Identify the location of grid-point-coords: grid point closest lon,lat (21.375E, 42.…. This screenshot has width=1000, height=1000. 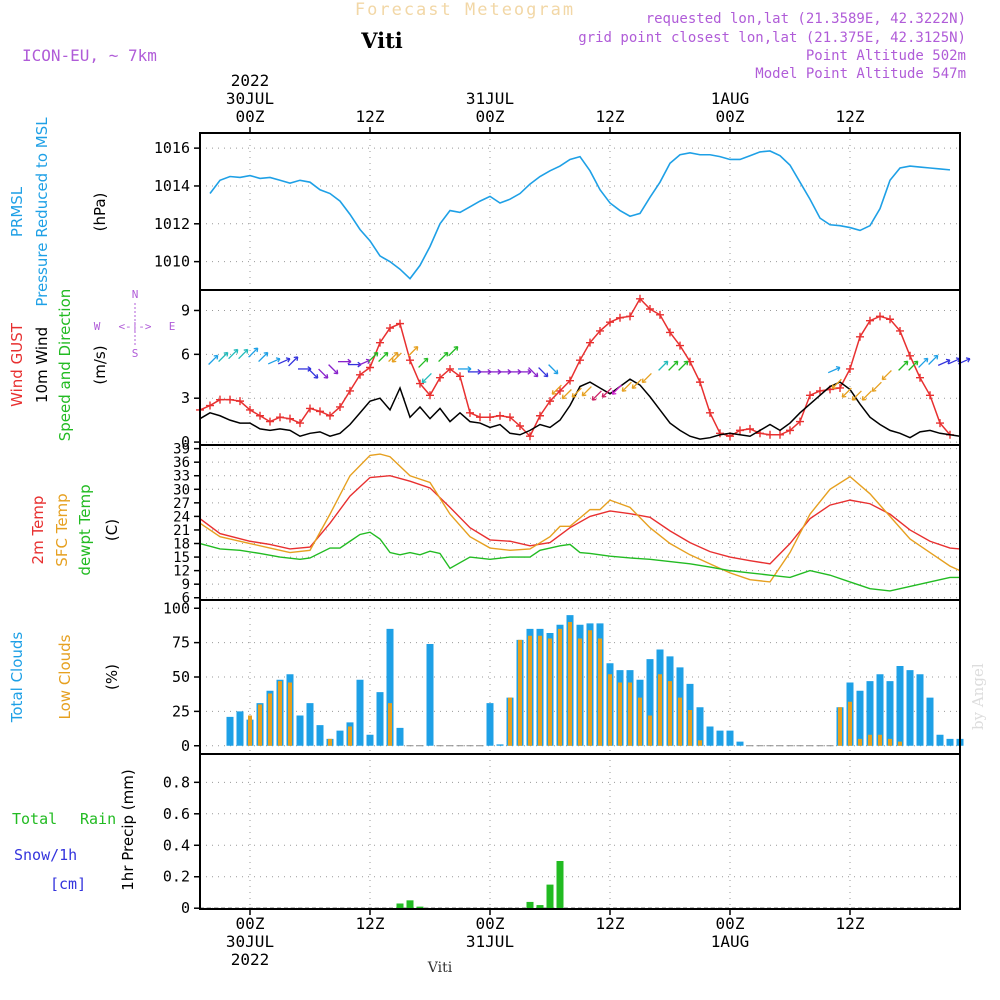
(772, 38).